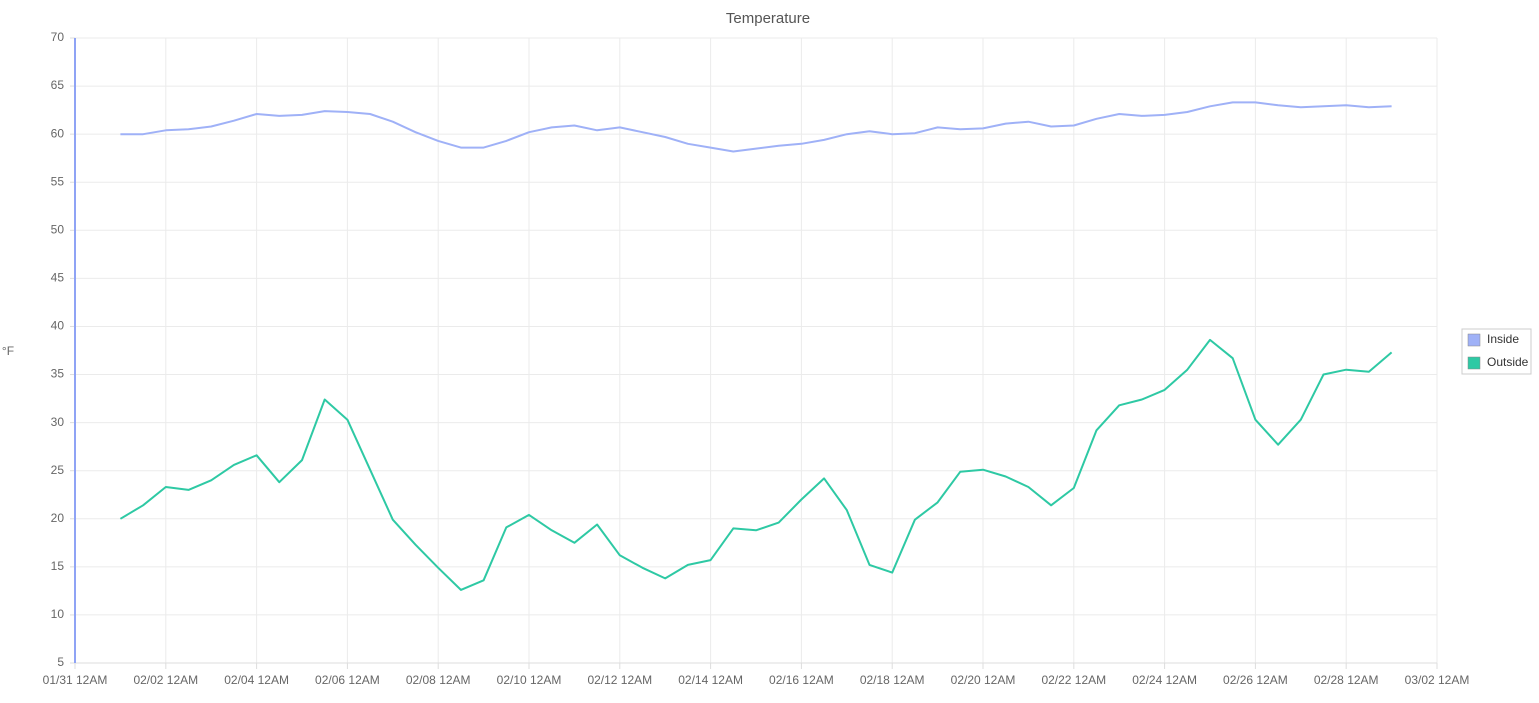 This screenshot has height=703, width=1539. Describe the element at coordinates (60, 662) in the screenshot. I see `y-tick-label: 5` at that location.